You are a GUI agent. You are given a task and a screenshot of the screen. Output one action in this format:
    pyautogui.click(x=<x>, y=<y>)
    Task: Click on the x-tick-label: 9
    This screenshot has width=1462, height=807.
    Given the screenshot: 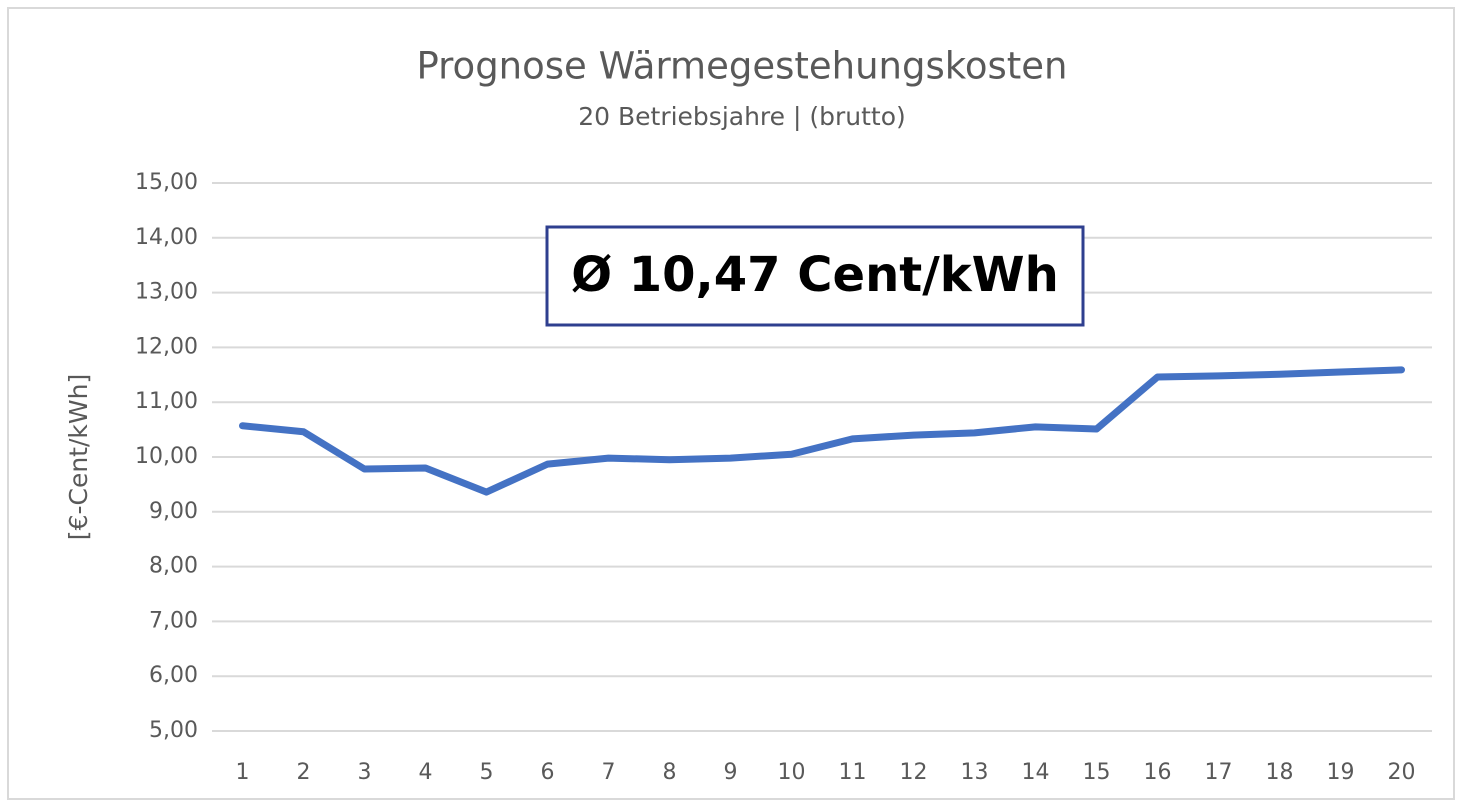 What is the action you would take?
    pyautogui.click(x=731, y=772)
    